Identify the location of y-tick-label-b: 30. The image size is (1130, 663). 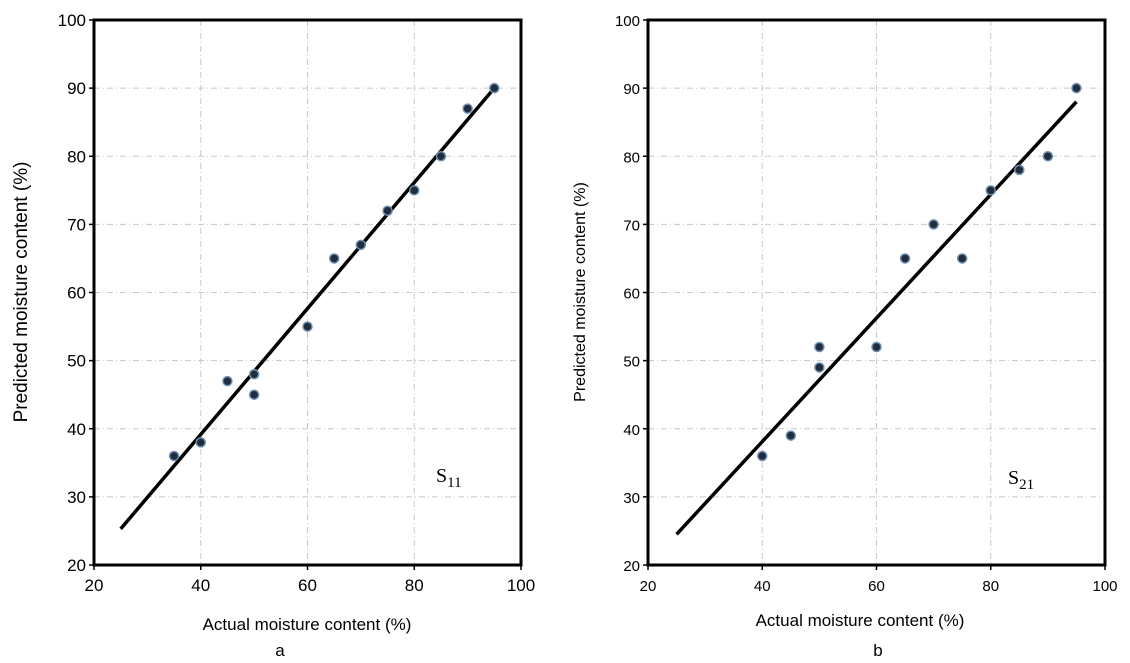
(631, 498).